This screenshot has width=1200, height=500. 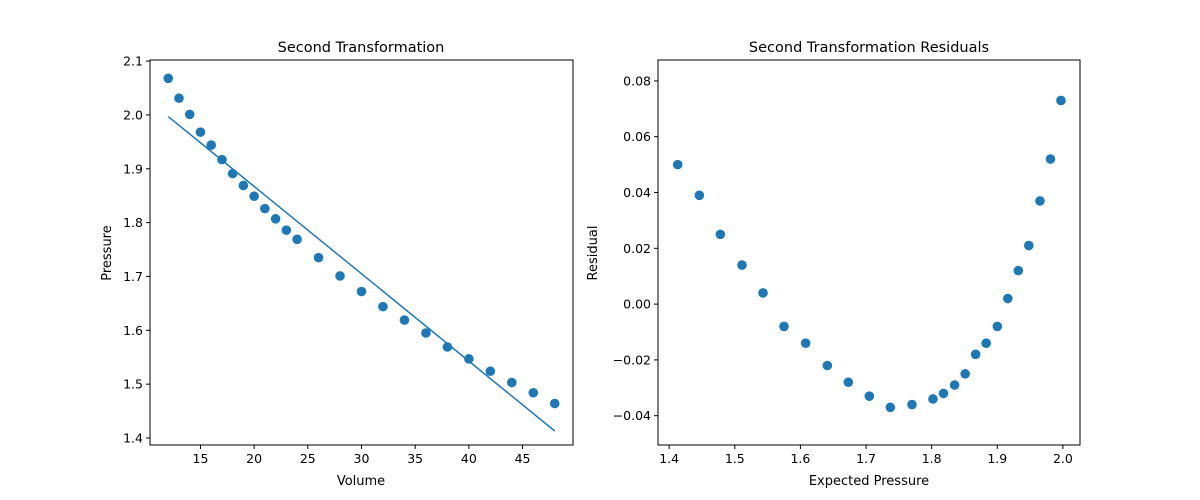 I want to click on y-tick-label: 1.9, so click(x=133, y=168).